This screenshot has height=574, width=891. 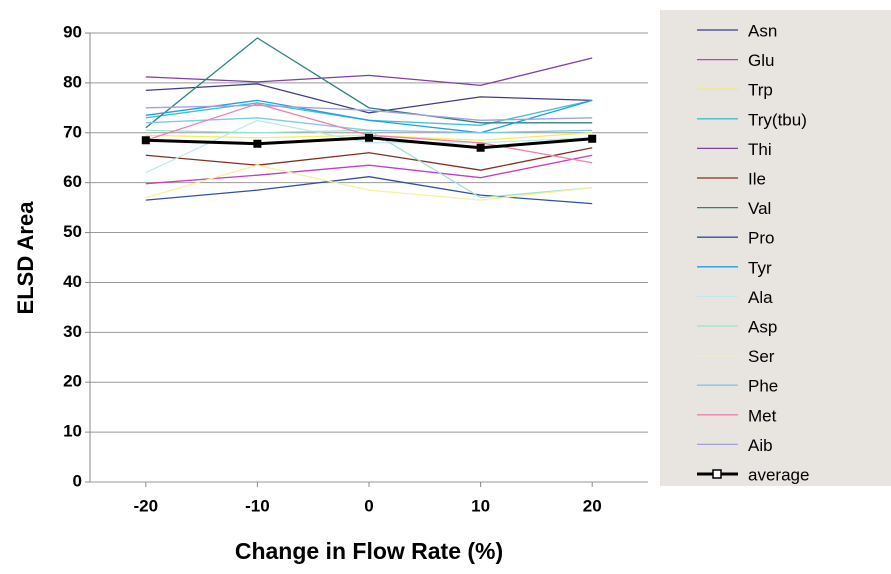 What do you see at coordinates (760, 297) in the screenshot?
I see `legend-label: Ala` at bounding box center [760, 297].